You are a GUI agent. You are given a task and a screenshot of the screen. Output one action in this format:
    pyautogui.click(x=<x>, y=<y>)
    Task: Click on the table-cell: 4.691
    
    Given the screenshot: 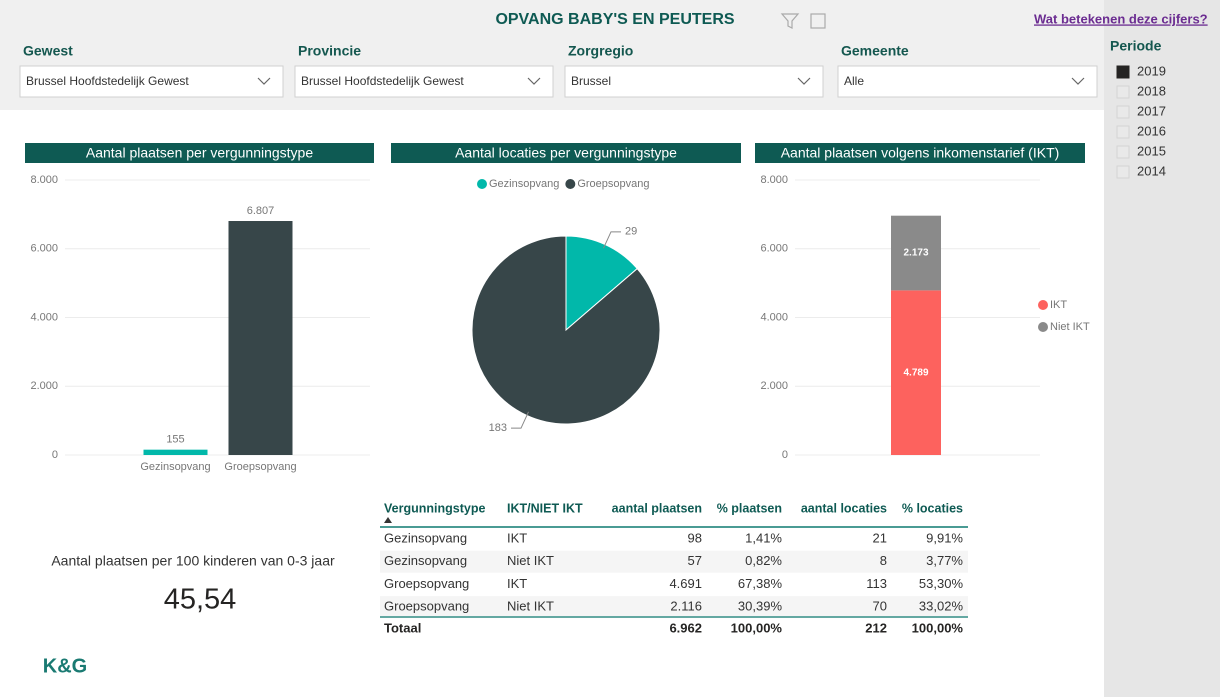 What is the action you would take?
    pyautogui.click(x=685, y=583)
    